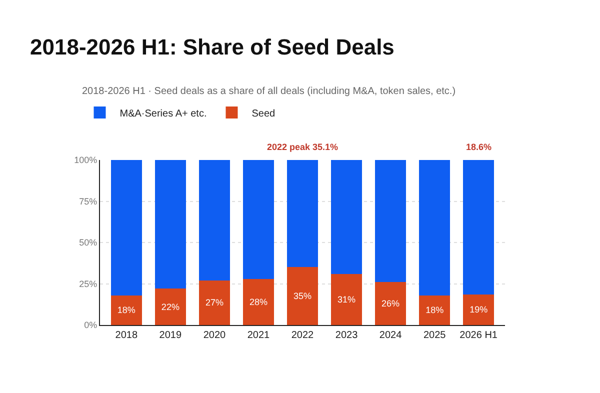 The image size is (600, 393). What do you see at coordinates (214, 335) in the screenshot?
I see `x-tick-label: 2020` at bounding box center [214, 335].